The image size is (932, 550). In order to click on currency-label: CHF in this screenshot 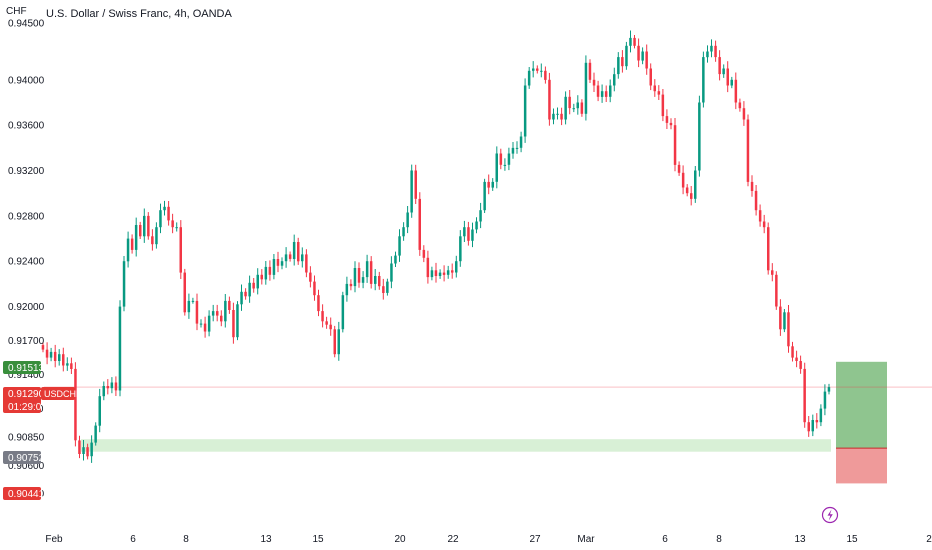, I will do `click(16, 11)`.